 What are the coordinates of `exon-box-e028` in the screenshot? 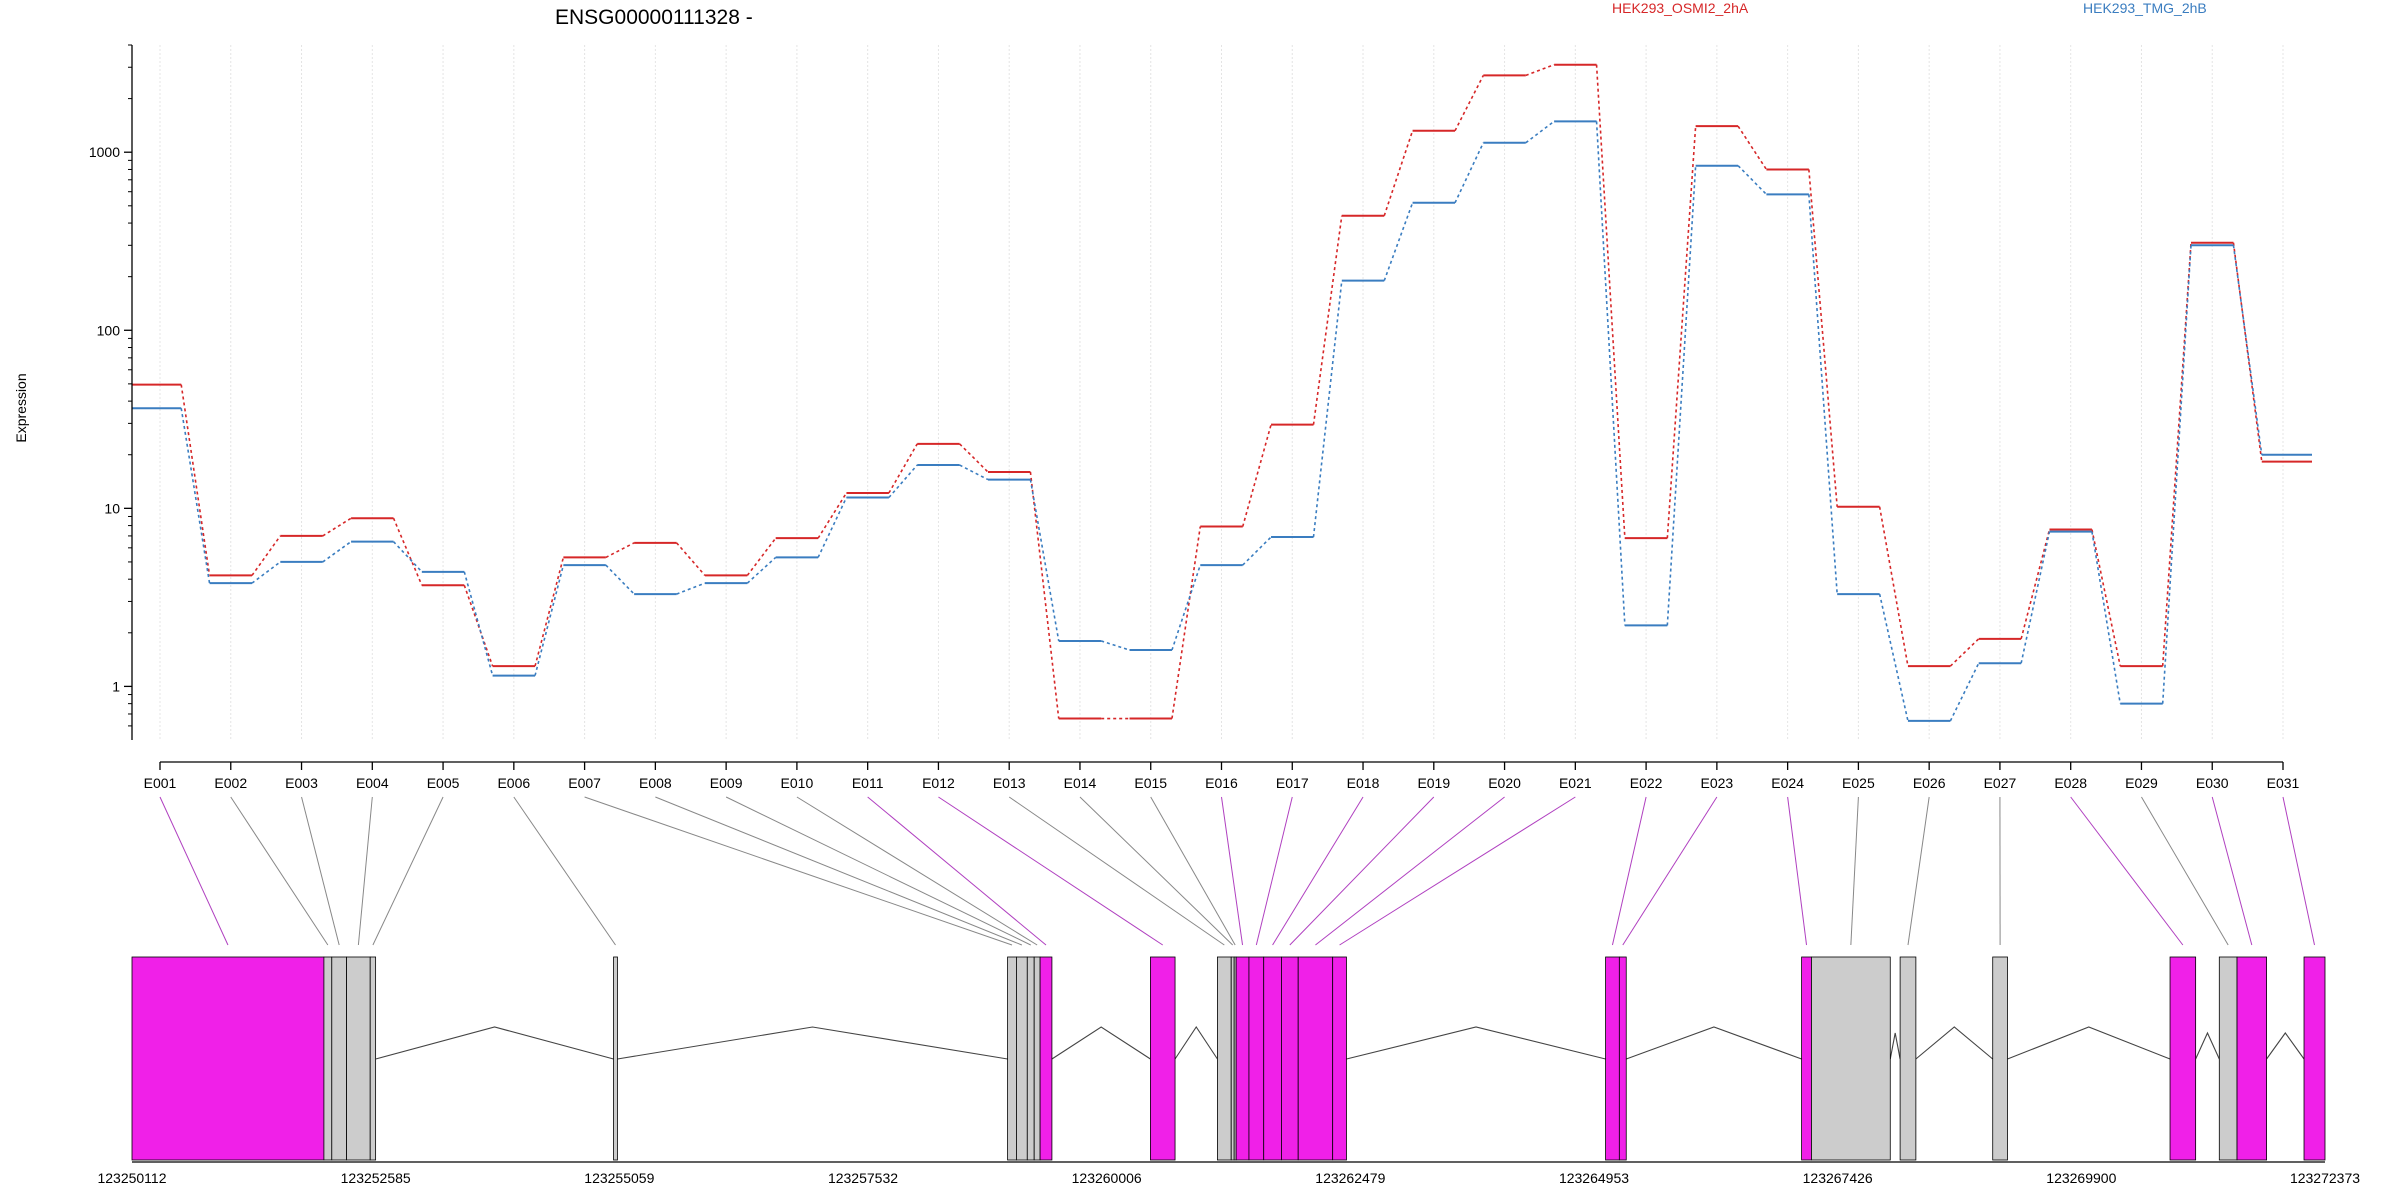 It's located at (2183, 1058).